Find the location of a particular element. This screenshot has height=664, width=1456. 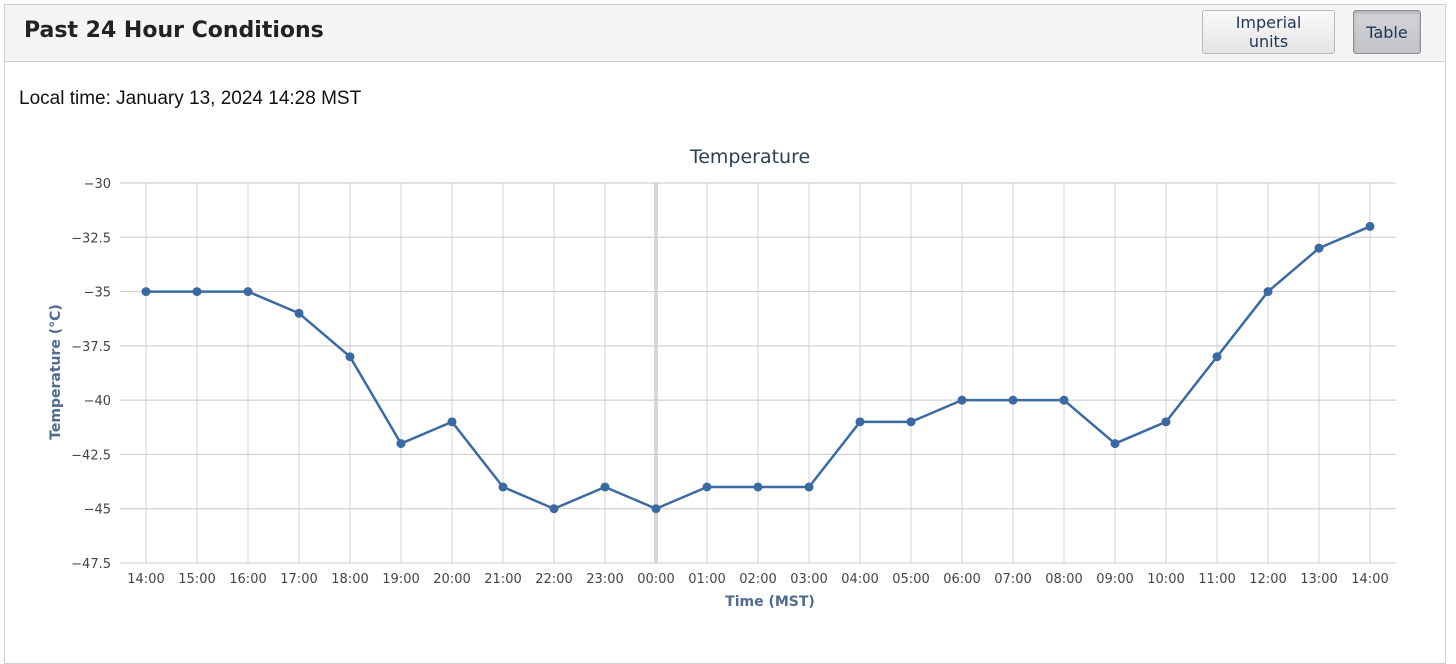

x-tick-label: 23:00 is located at coordinates (604, 579).